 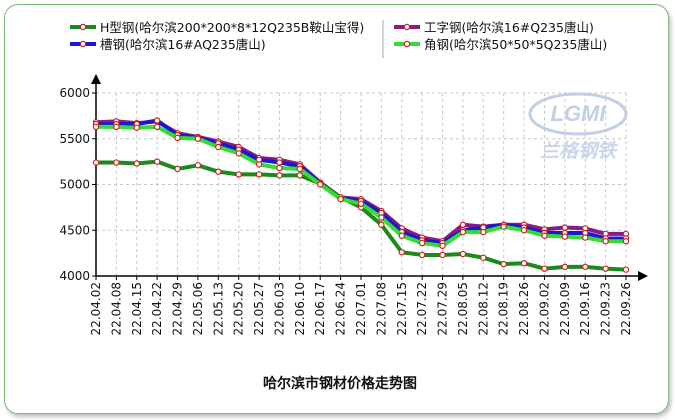 What do you see at coordinates (524, 308) in the screenshot?
I see `x-tick-label: 22.08.26` at bounding box center [524, 308].